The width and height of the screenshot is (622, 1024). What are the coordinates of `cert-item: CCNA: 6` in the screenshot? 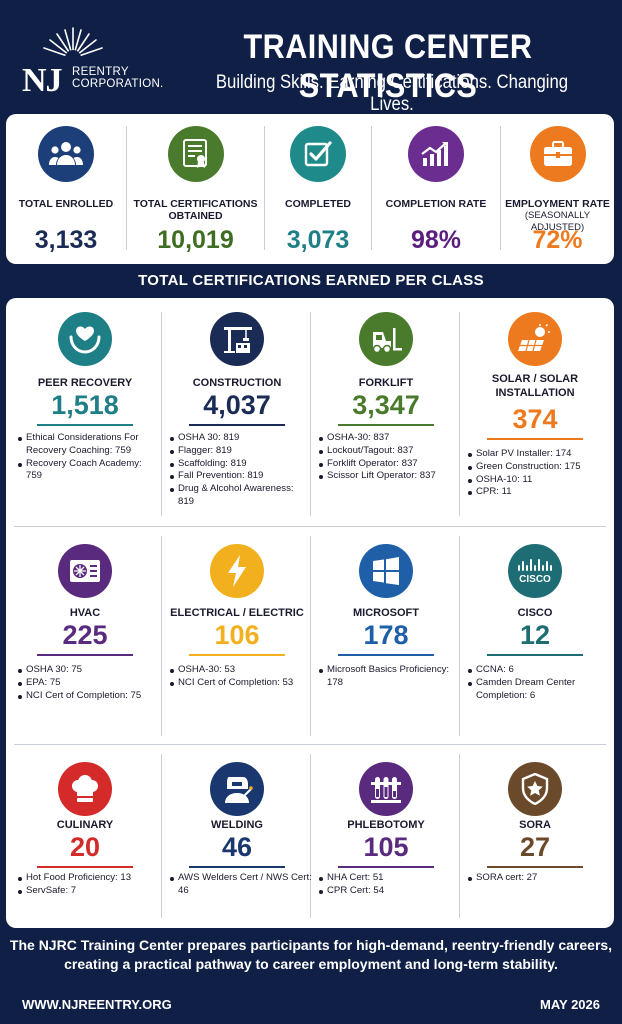 It's located at (539, 670).